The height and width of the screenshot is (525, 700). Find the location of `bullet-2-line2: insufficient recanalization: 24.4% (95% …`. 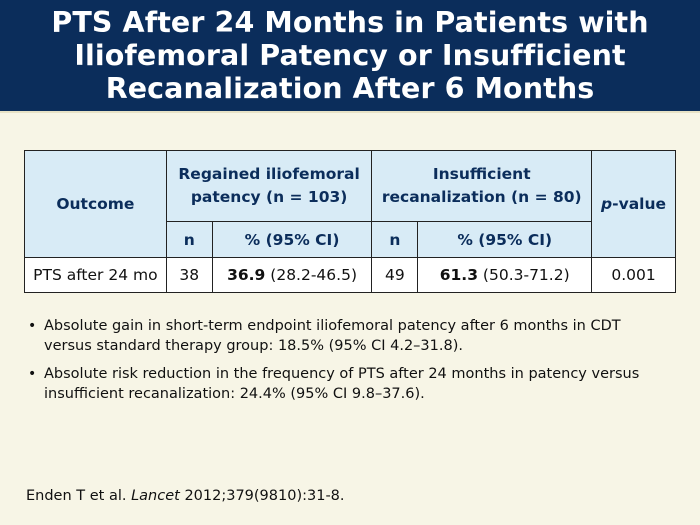

bullet-2-line2: insufficient recanalization: 24.4% (95% … is located at coordinates (234, 394).